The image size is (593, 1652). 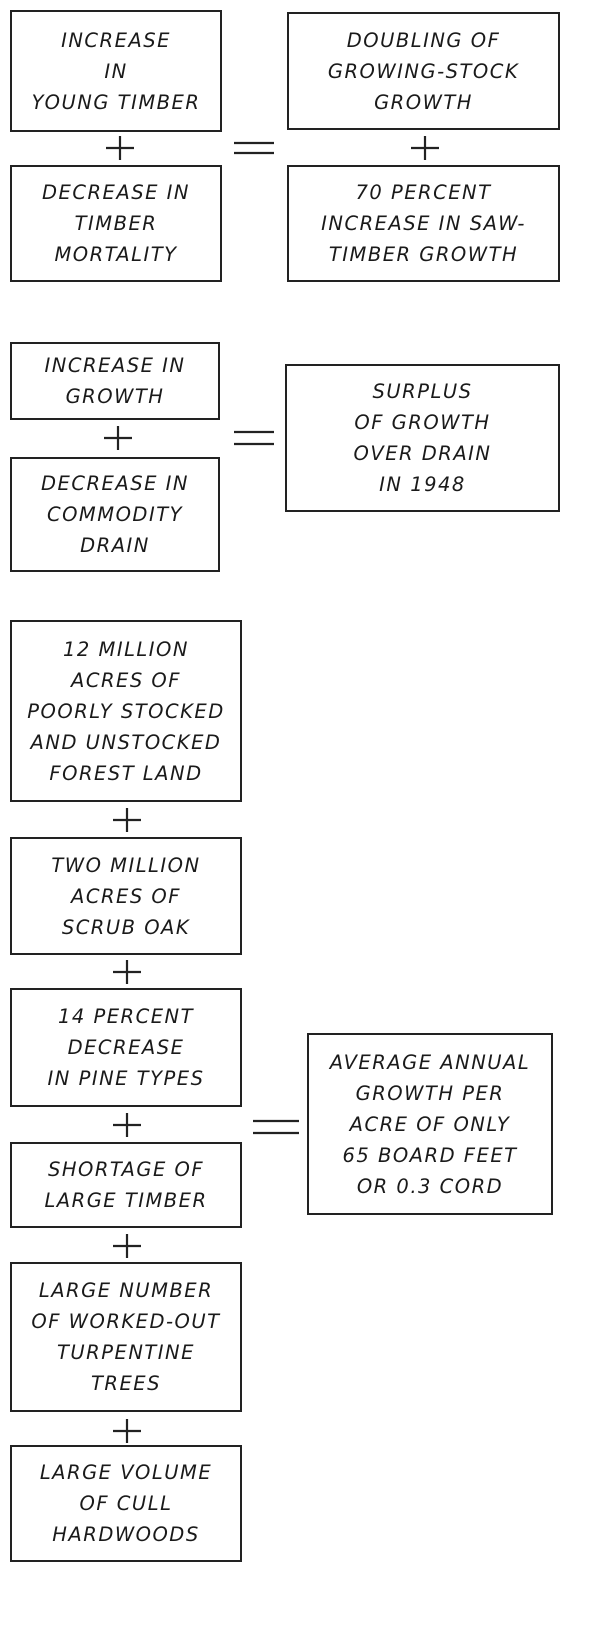 What do you see at coordinates (430, 1186) in the screenshot?
I see `box-text: OR 0.3 CORD` at bounding box center [430, 1186].